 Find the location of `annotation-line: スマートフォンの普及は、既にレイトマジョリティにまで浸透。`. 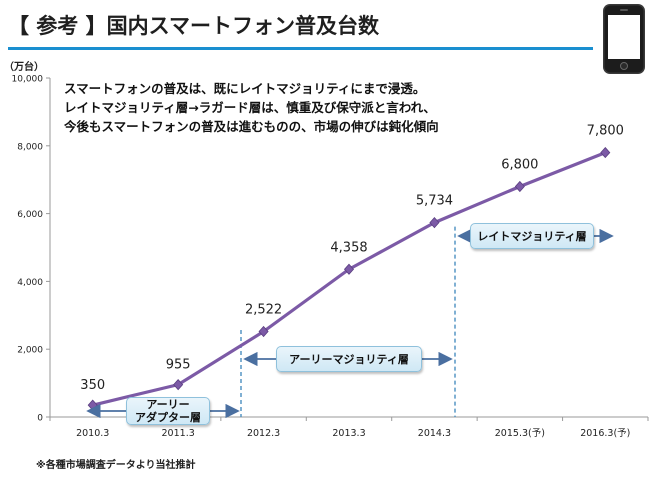

annotation-line: スマートフォンの普及は、既にレイトマジョリティにまで浸透。 is located at coordinates (245, 88).